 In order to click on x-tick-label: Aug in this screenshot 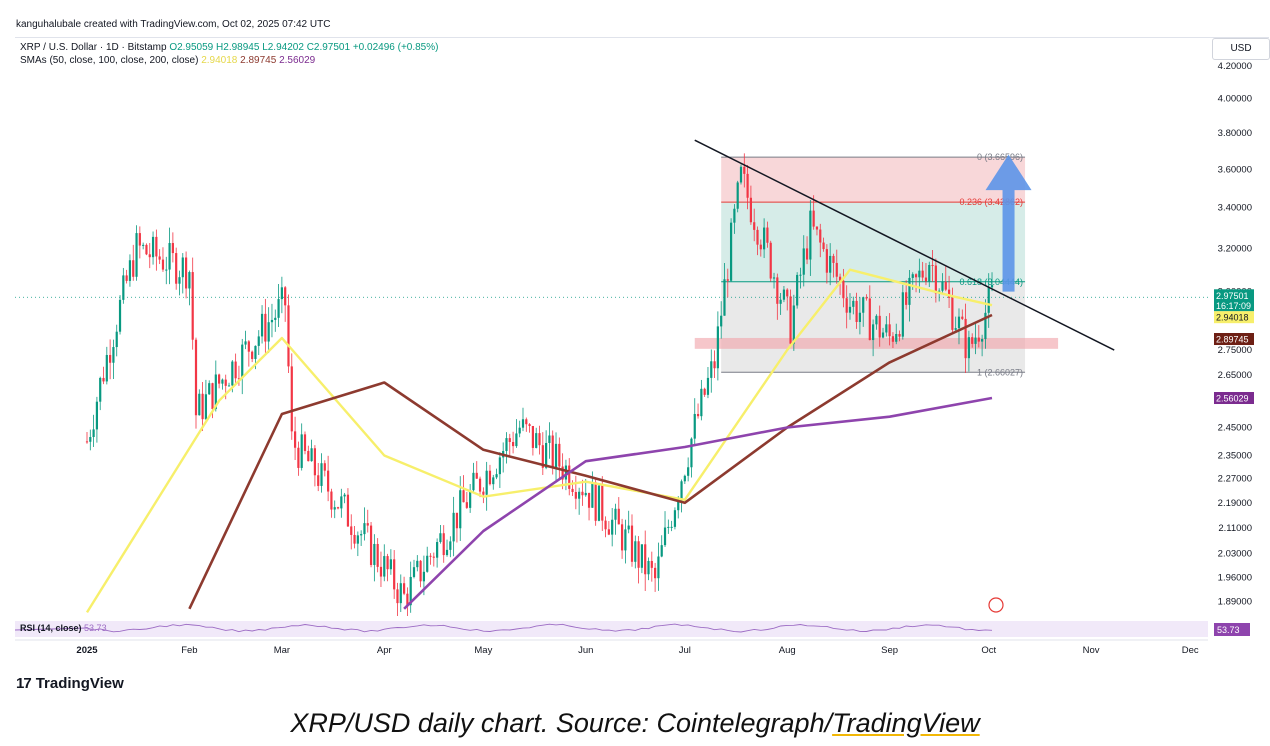, I will do `click(787, 650)`.